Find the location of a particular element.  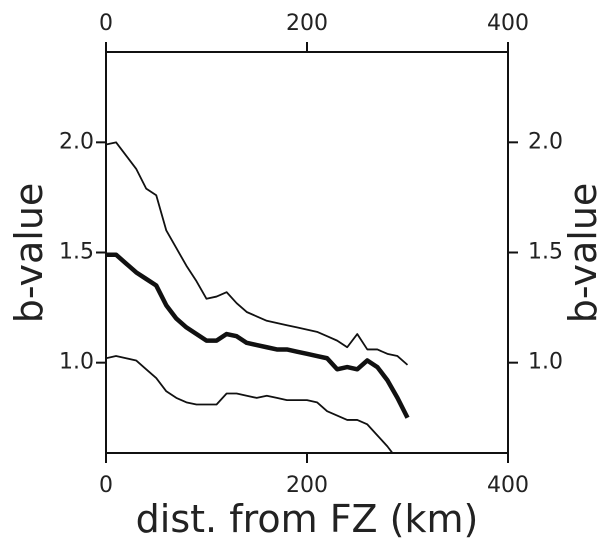

x2-tick-label: 0 is located at coordinates (106, 23).